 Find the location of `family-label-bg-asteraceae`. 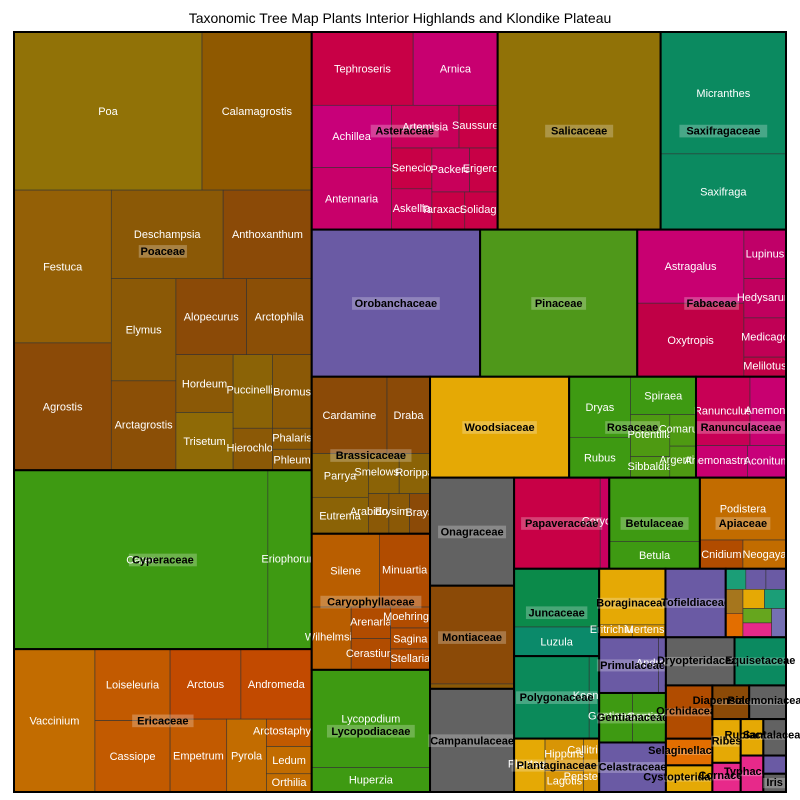

family-label-bg-asteraceae is located at coordinates (404, 131).